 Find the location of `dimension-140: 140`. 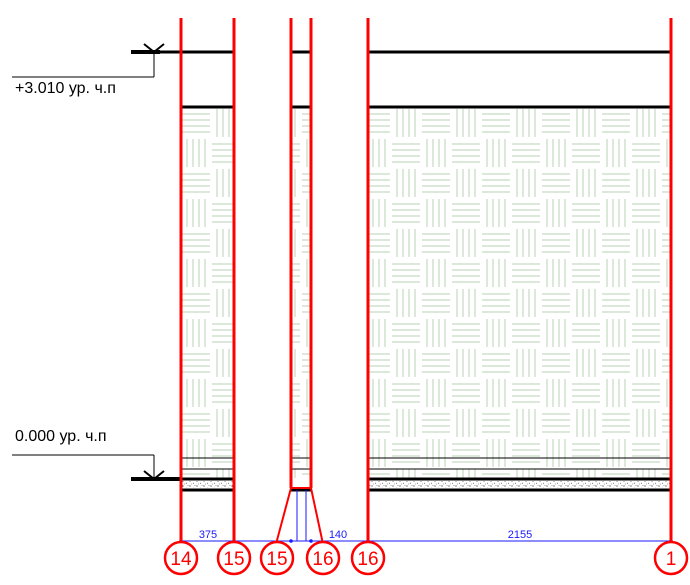

dimension-140: 140 is located at coordinates (338, 535).